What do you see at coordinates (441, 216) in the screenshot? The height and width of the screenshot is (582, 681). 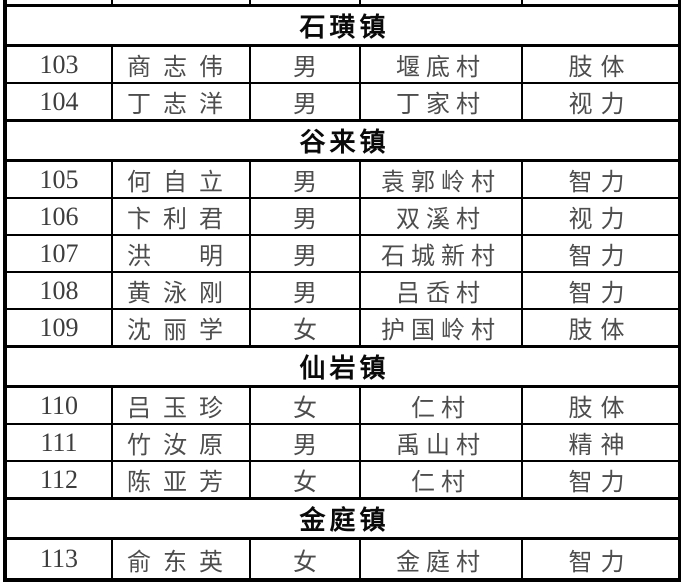 I see `village-cell: 双溪村` at bounding box center [441, 216].